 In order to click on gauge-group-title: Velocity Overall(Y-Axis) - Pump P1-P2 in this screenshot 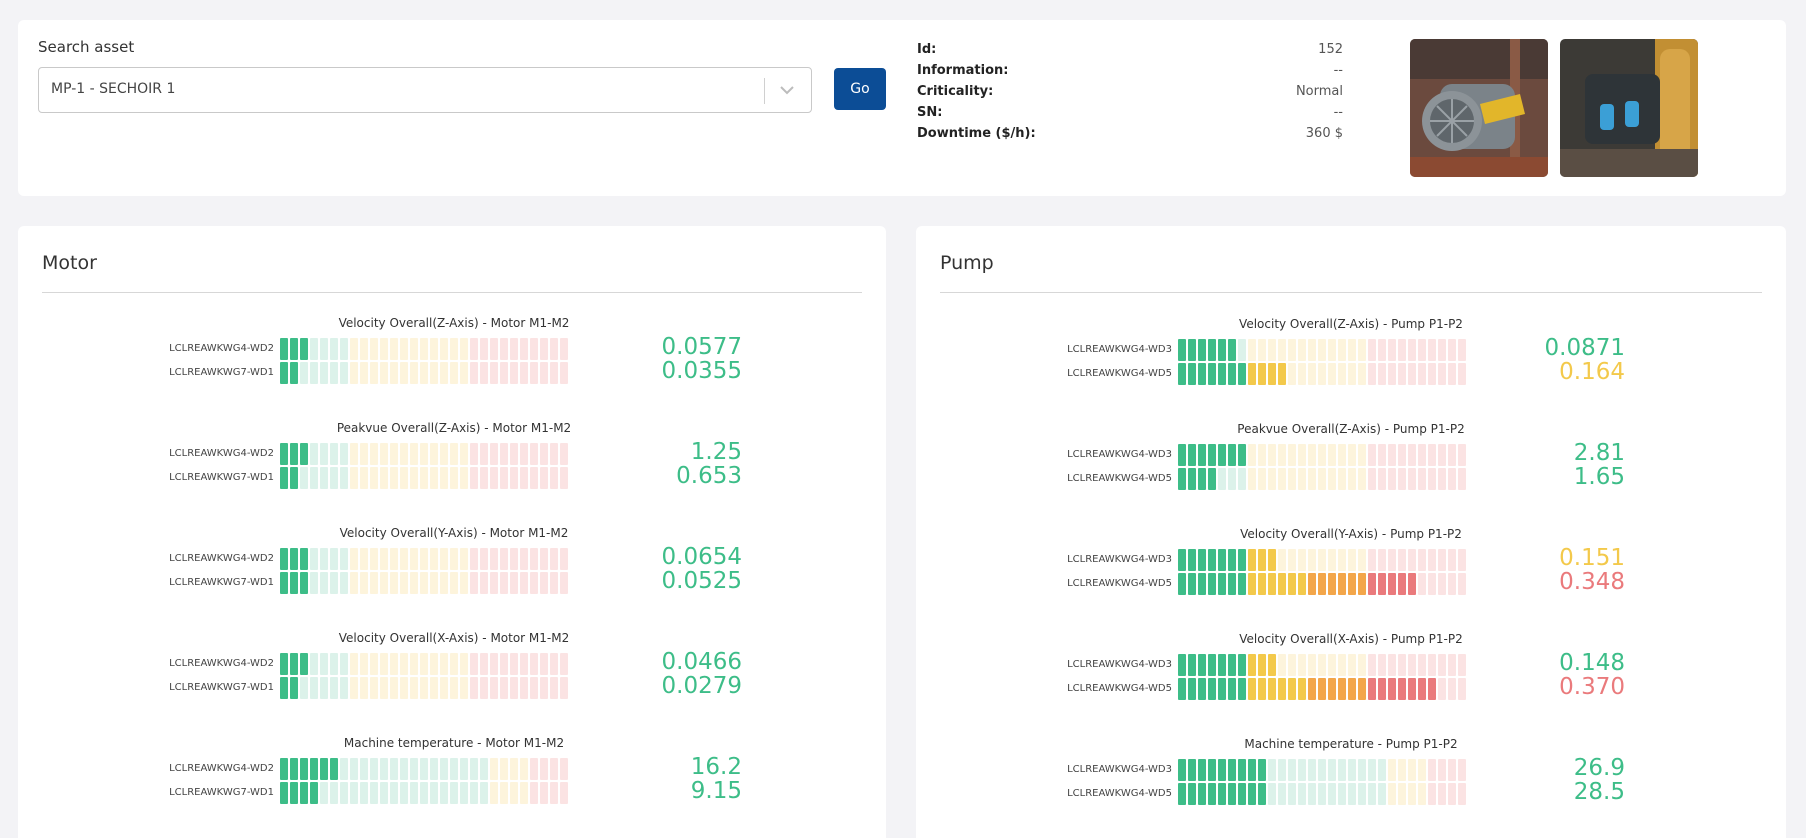, I will do `click(1351, 534)`.